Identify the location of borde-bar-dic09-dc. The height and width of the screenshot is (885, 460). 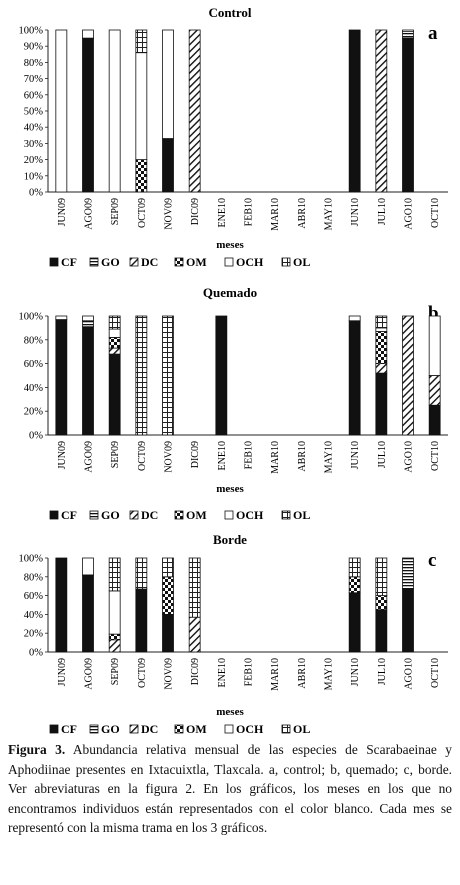
(194, 634).